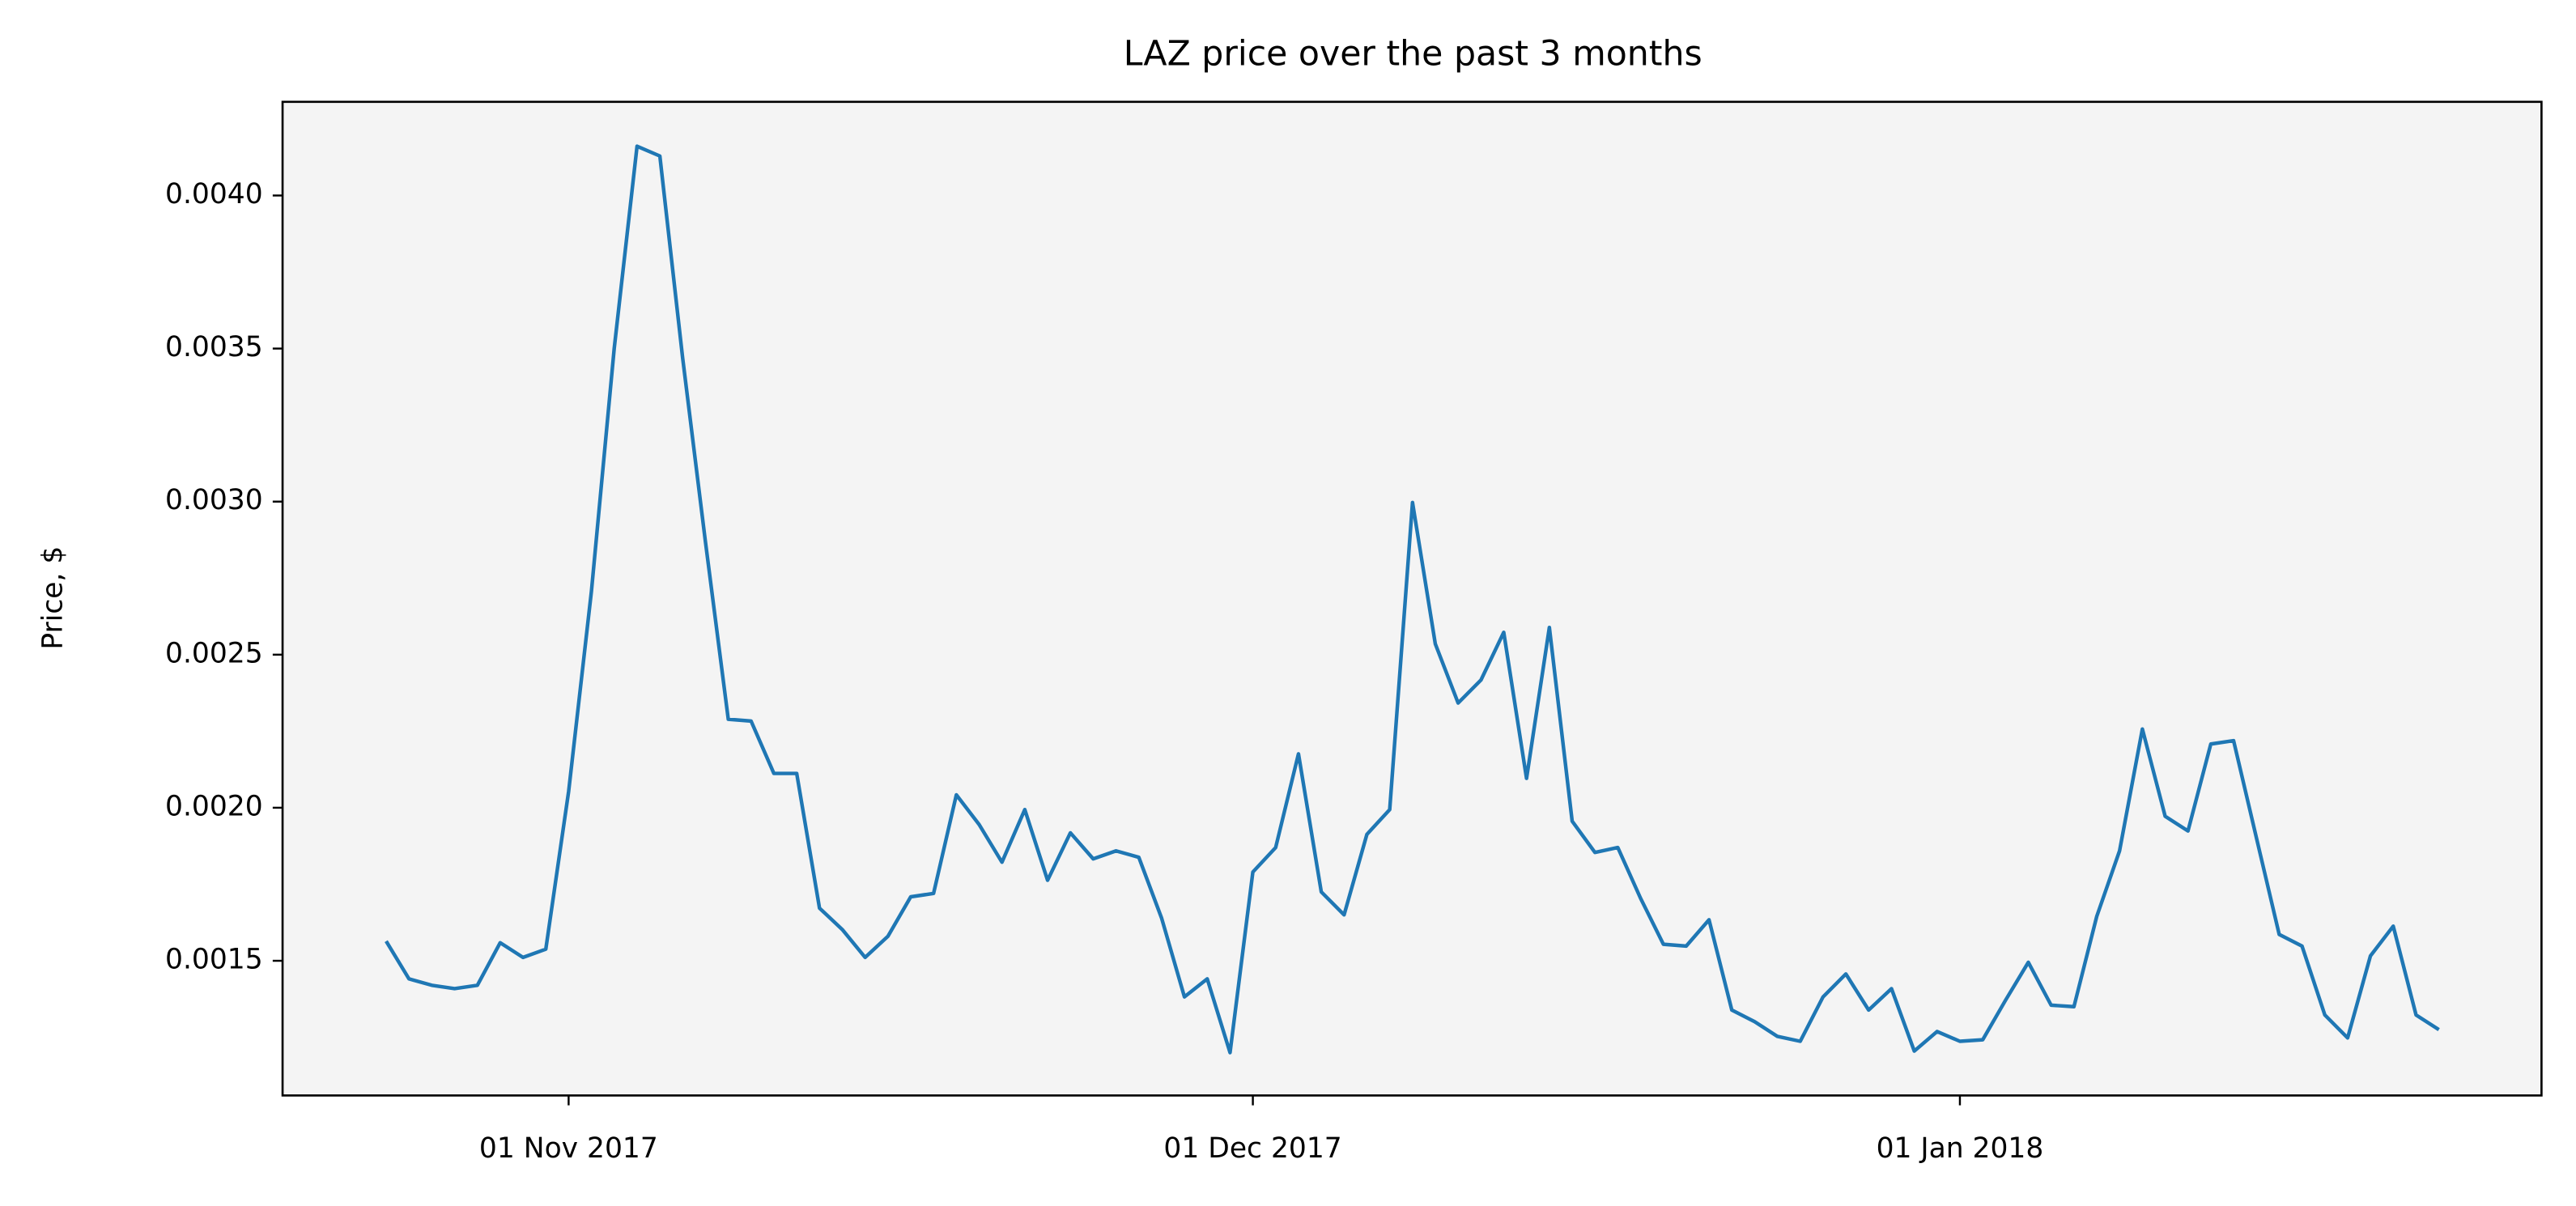 Image resolution: width=2576 pixels, height=1206 pixels. I want to click on y-axis-label: Price, $, so click(53, 598).